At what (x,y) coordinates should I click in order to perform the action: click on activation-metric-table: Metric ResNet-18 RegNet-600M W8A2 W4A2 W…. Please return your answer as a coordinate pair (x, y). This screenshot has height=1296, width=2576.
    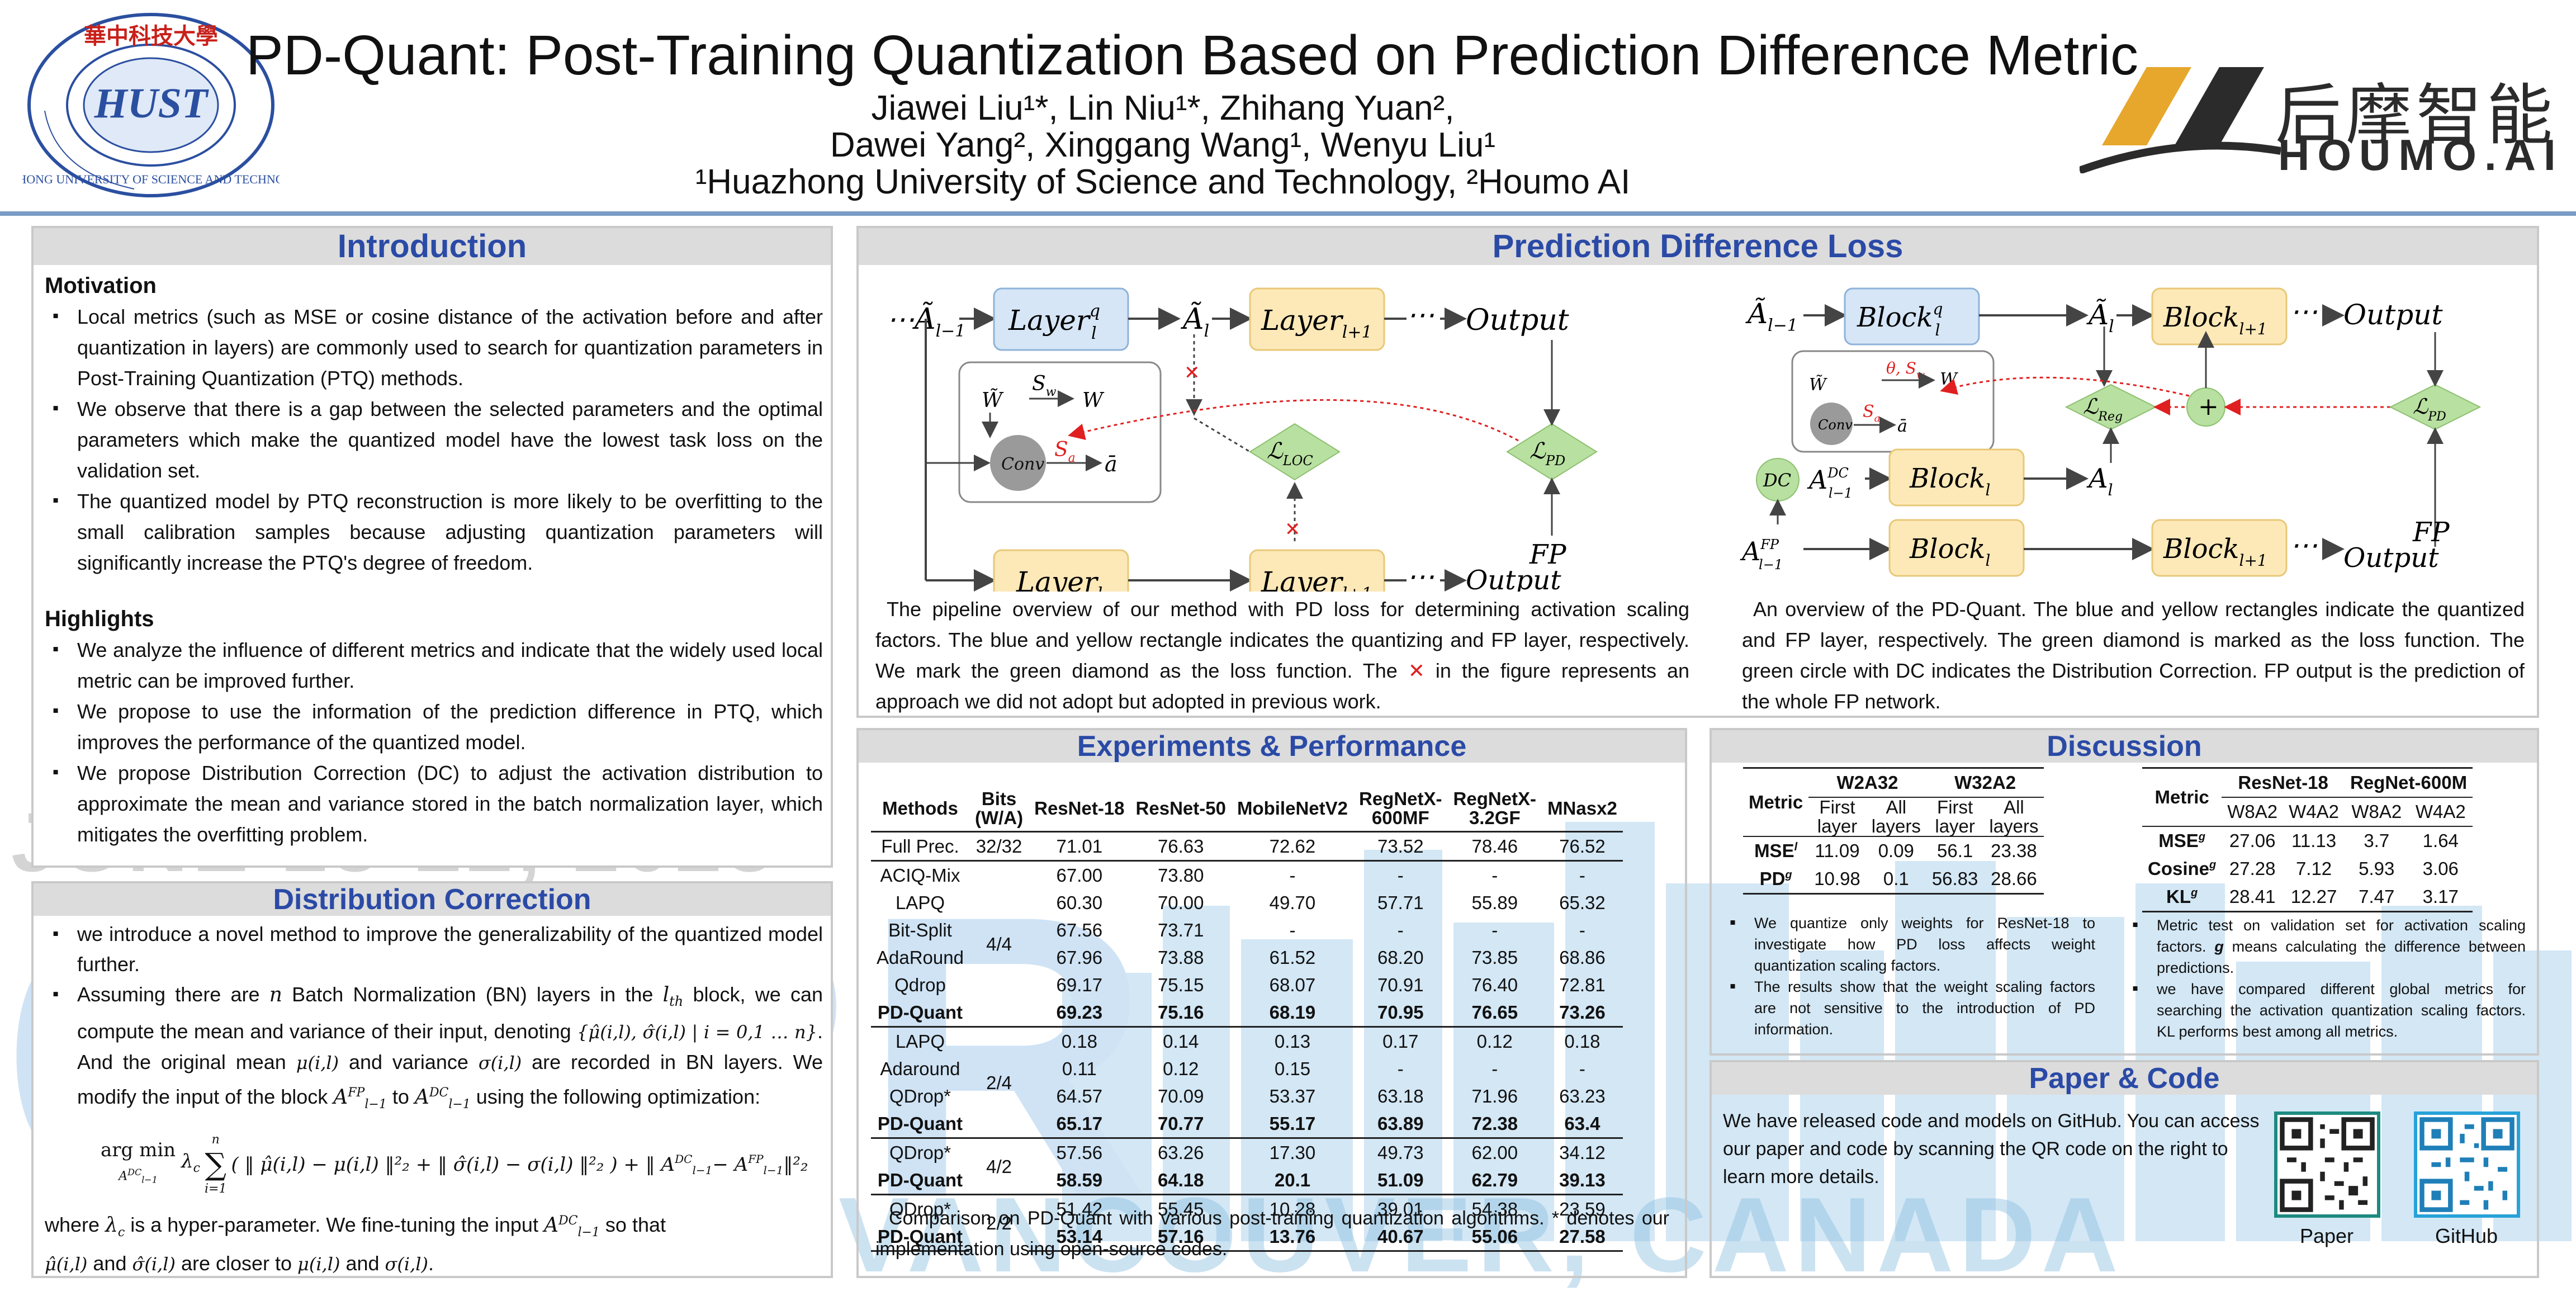
    Looking at the image, I should click on (2307, 839).